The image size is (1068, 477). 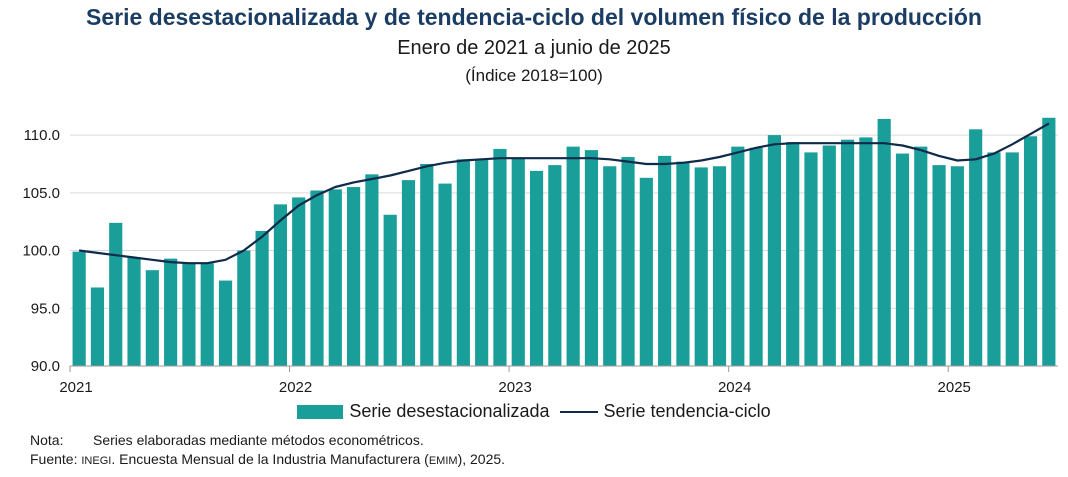 I want to click on y-tick-label: 105.0, so click(x=41, y=193).